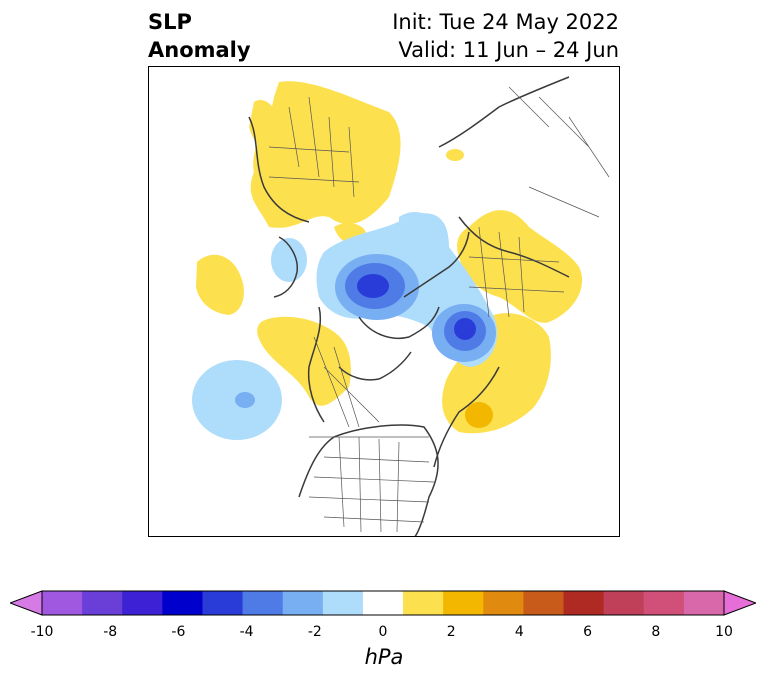  What do you see at coordinates (170, 22) in the screenshot?
I see `title-line-1: SLP` at bounding box center [170, 22].